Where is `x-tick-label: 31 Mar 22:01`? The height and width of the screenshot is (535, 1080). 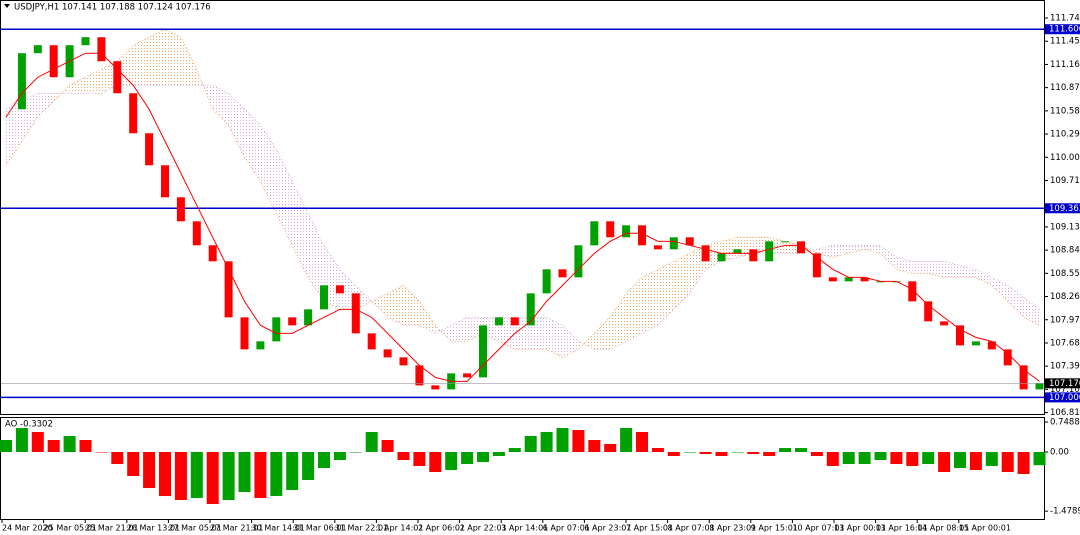 x-tick-label: 31 Mar 22:01 is located at coordinates (361, 528).